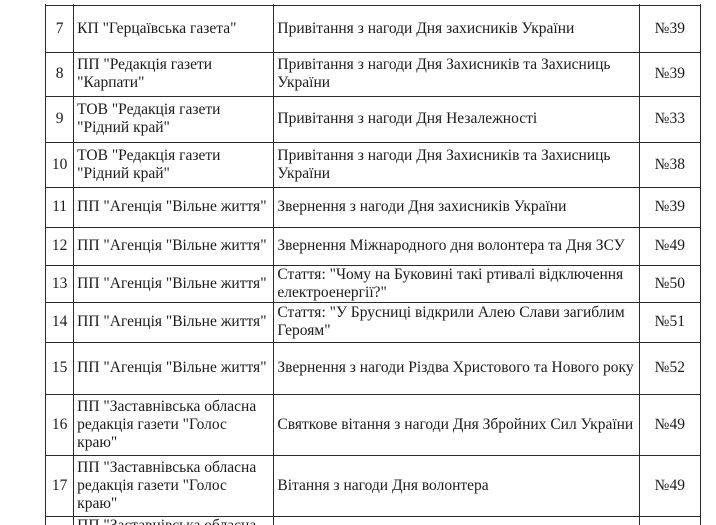  Describe the element at coordinates (59, 368) in the screenshot. I see `row-number: 15` at that location.